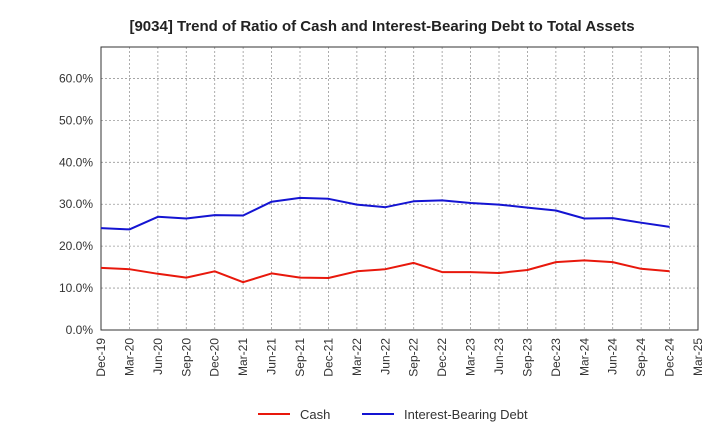 This screenshot has height=440, width=720. Describe the element at coordinates (129, 357) in the screenshot. I see `x-tick-label: Mar-20` at that location.